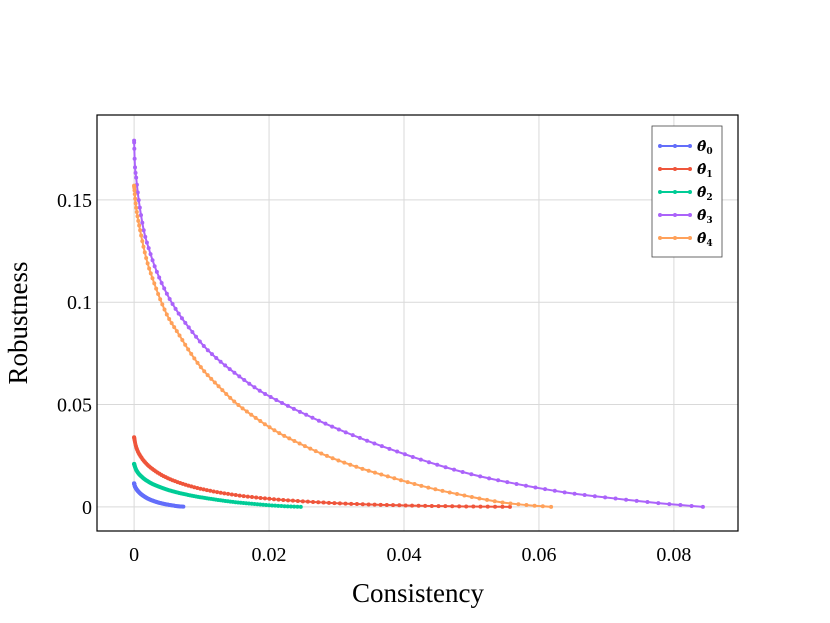  What do you see at coordinates (705, 148) in the screenshot?
I see `legend-label: θ̂0` at bounding box center [705, 148].